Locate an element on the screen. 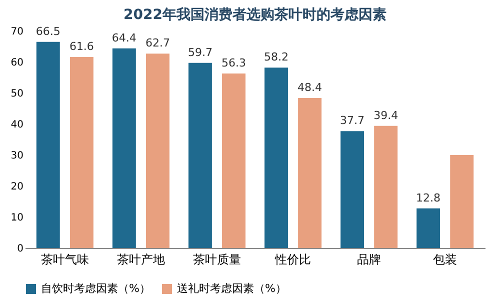  data-label: 66.5 is located at coordinates (48, 31).